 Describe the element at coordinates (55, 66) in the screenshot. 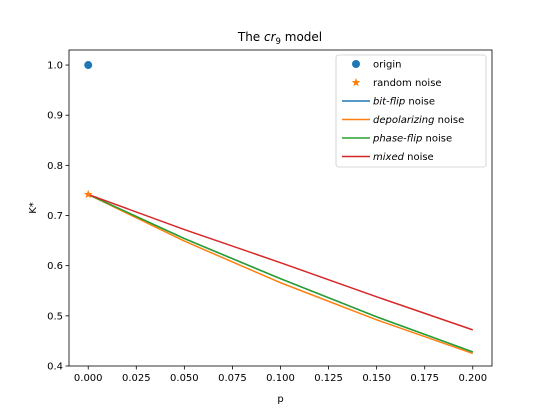

I see `y-tick-label: 1.0` at that location.